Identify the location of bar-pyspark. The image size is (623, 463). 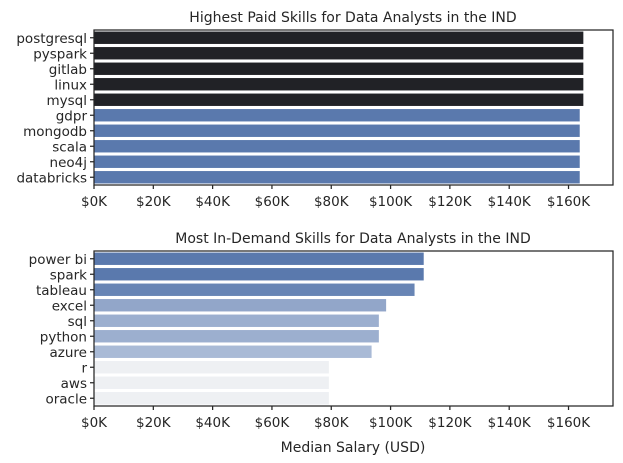
(339, 53).